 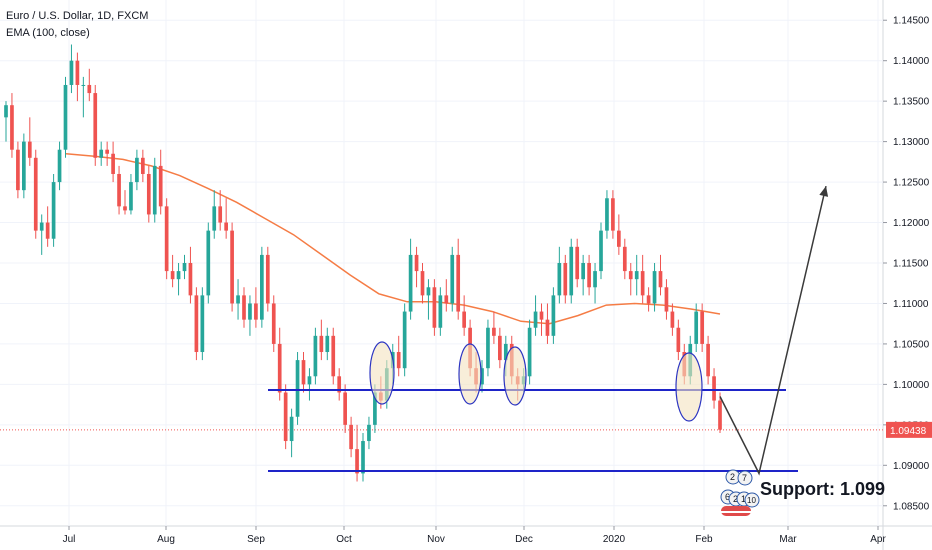 I want to click on support-label: Support: 1.099, so click(x=822, y=489).